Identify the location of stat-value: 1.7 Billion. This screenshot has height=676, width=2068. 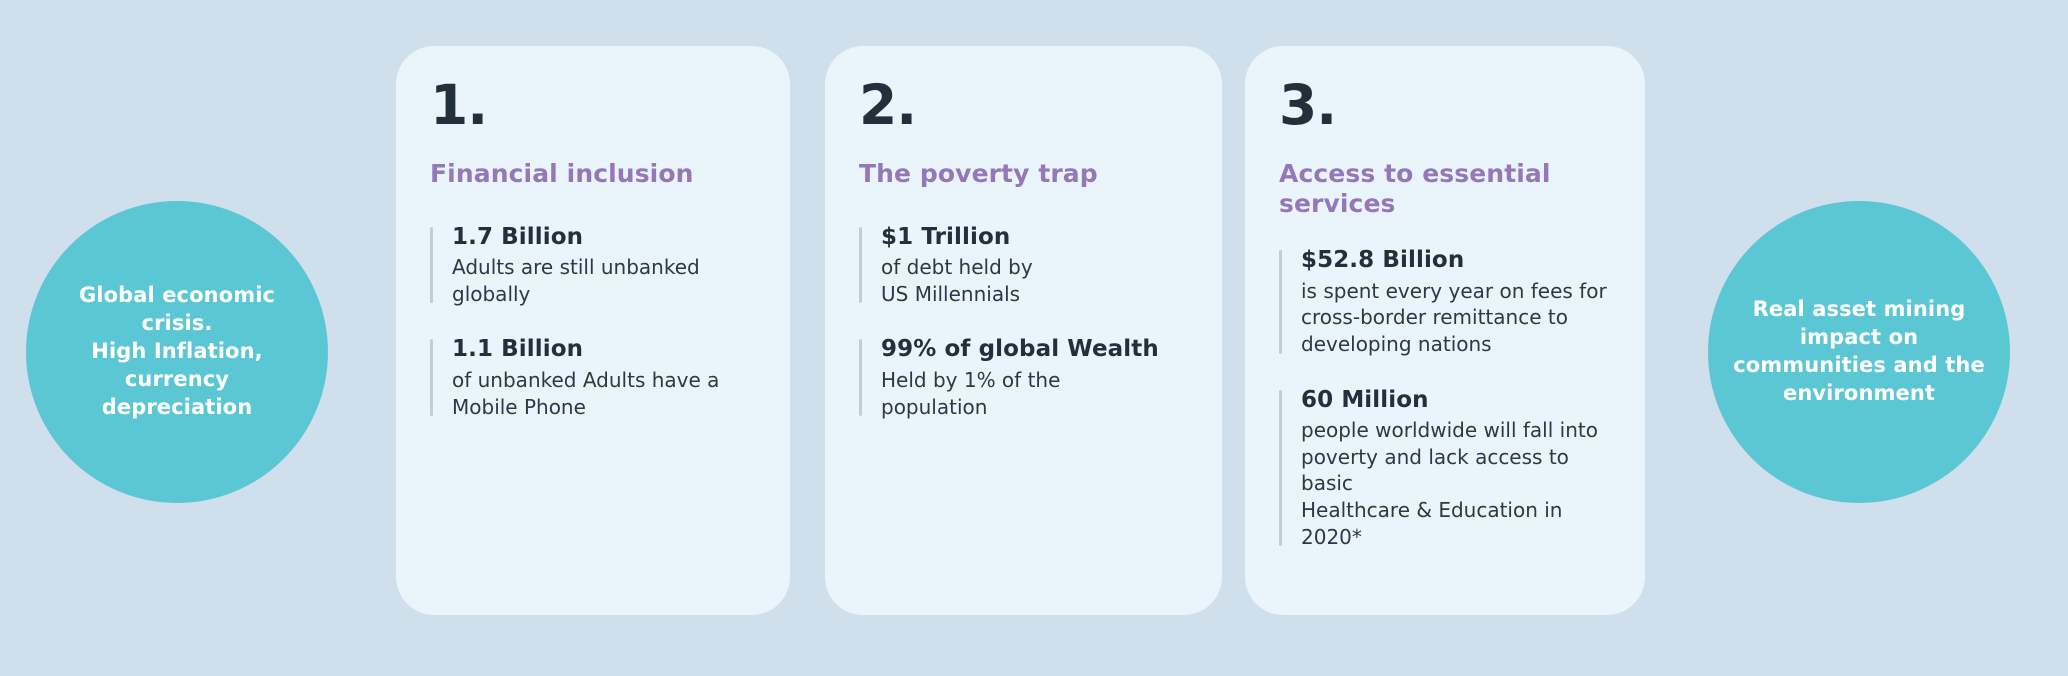
(518, 236).